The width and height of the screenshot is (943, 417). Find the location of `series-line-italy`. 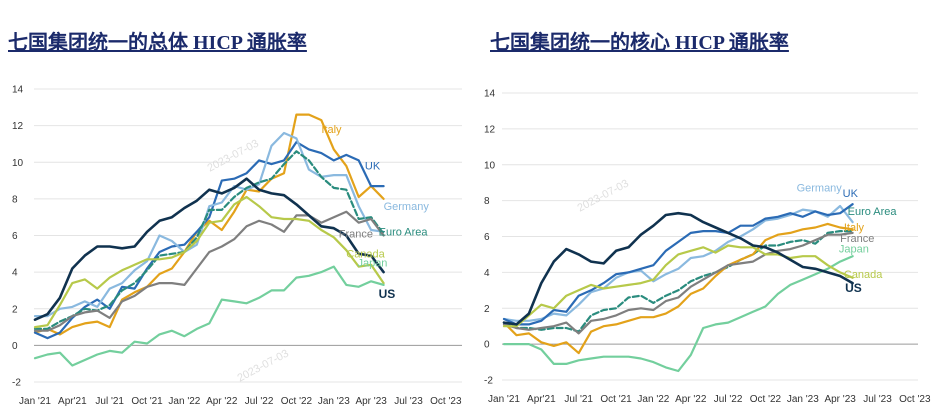

series-line-italy is located at coordinates (678, 288).